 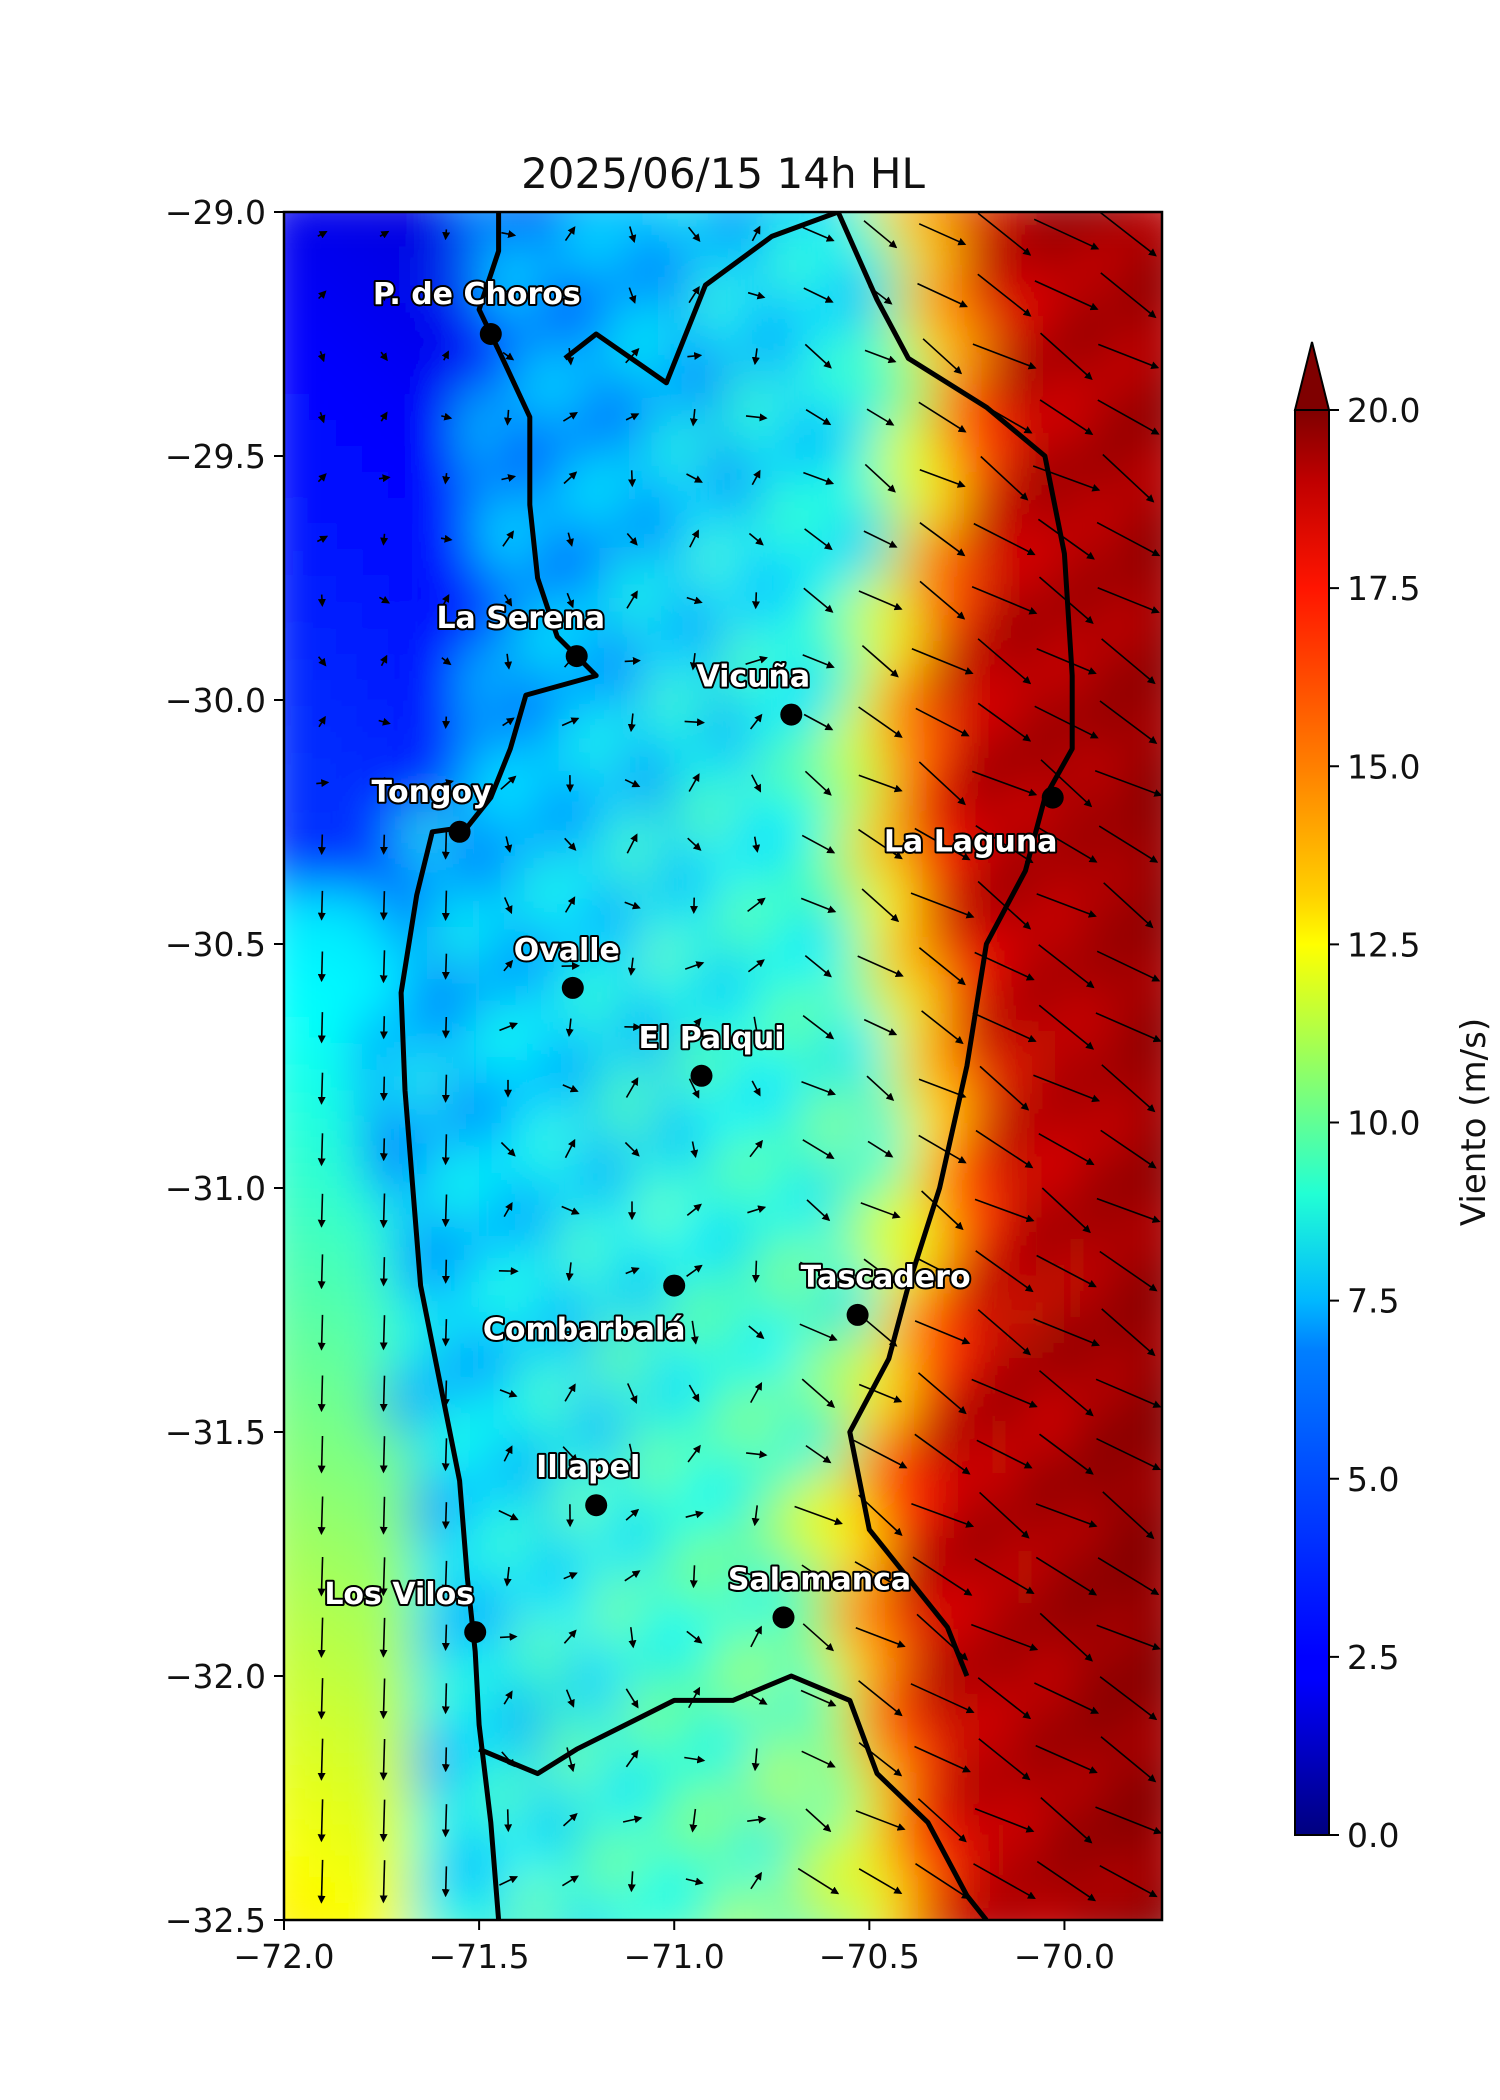 What do you see at coordinates (1064, 1956) in the screenshot?
I see `x-tick-label: −70.0` at bounding box center [1064, 1956].